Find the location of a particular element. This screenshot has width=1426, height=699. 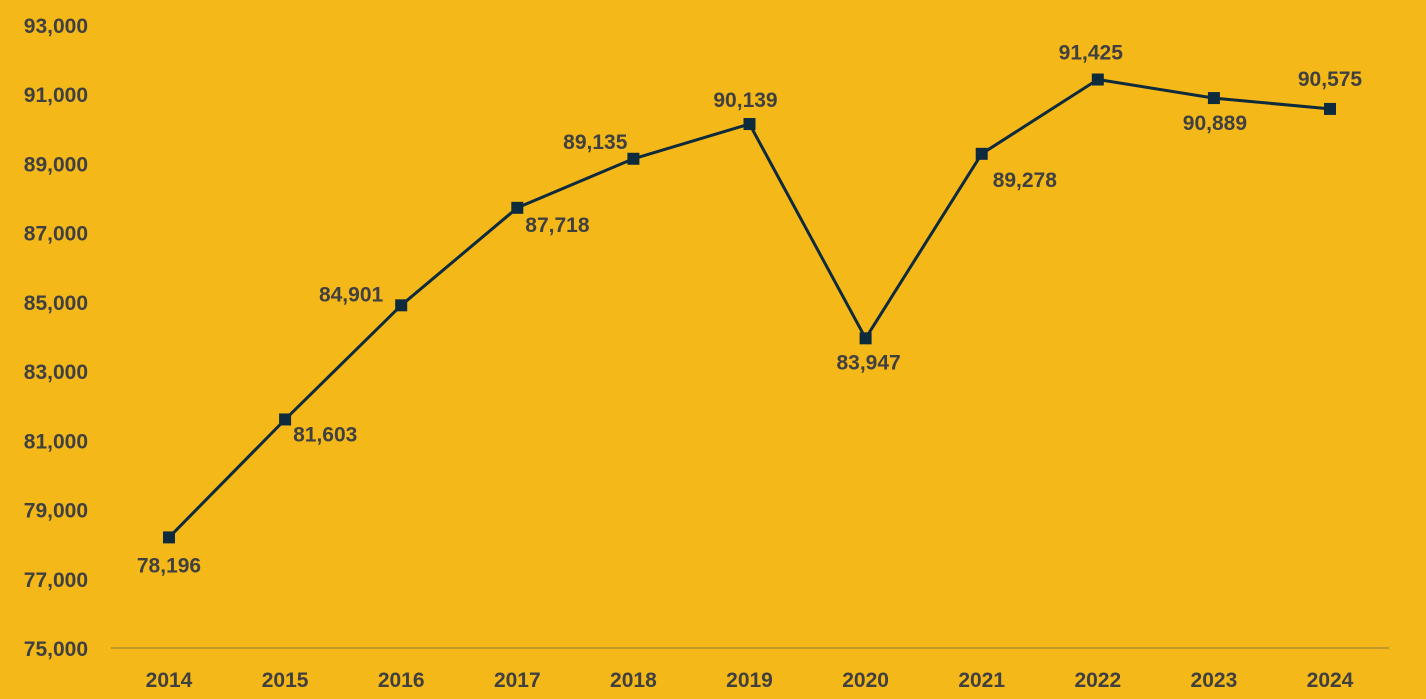

x-tick-label: 2022 is located at coordinates (1097, 680).